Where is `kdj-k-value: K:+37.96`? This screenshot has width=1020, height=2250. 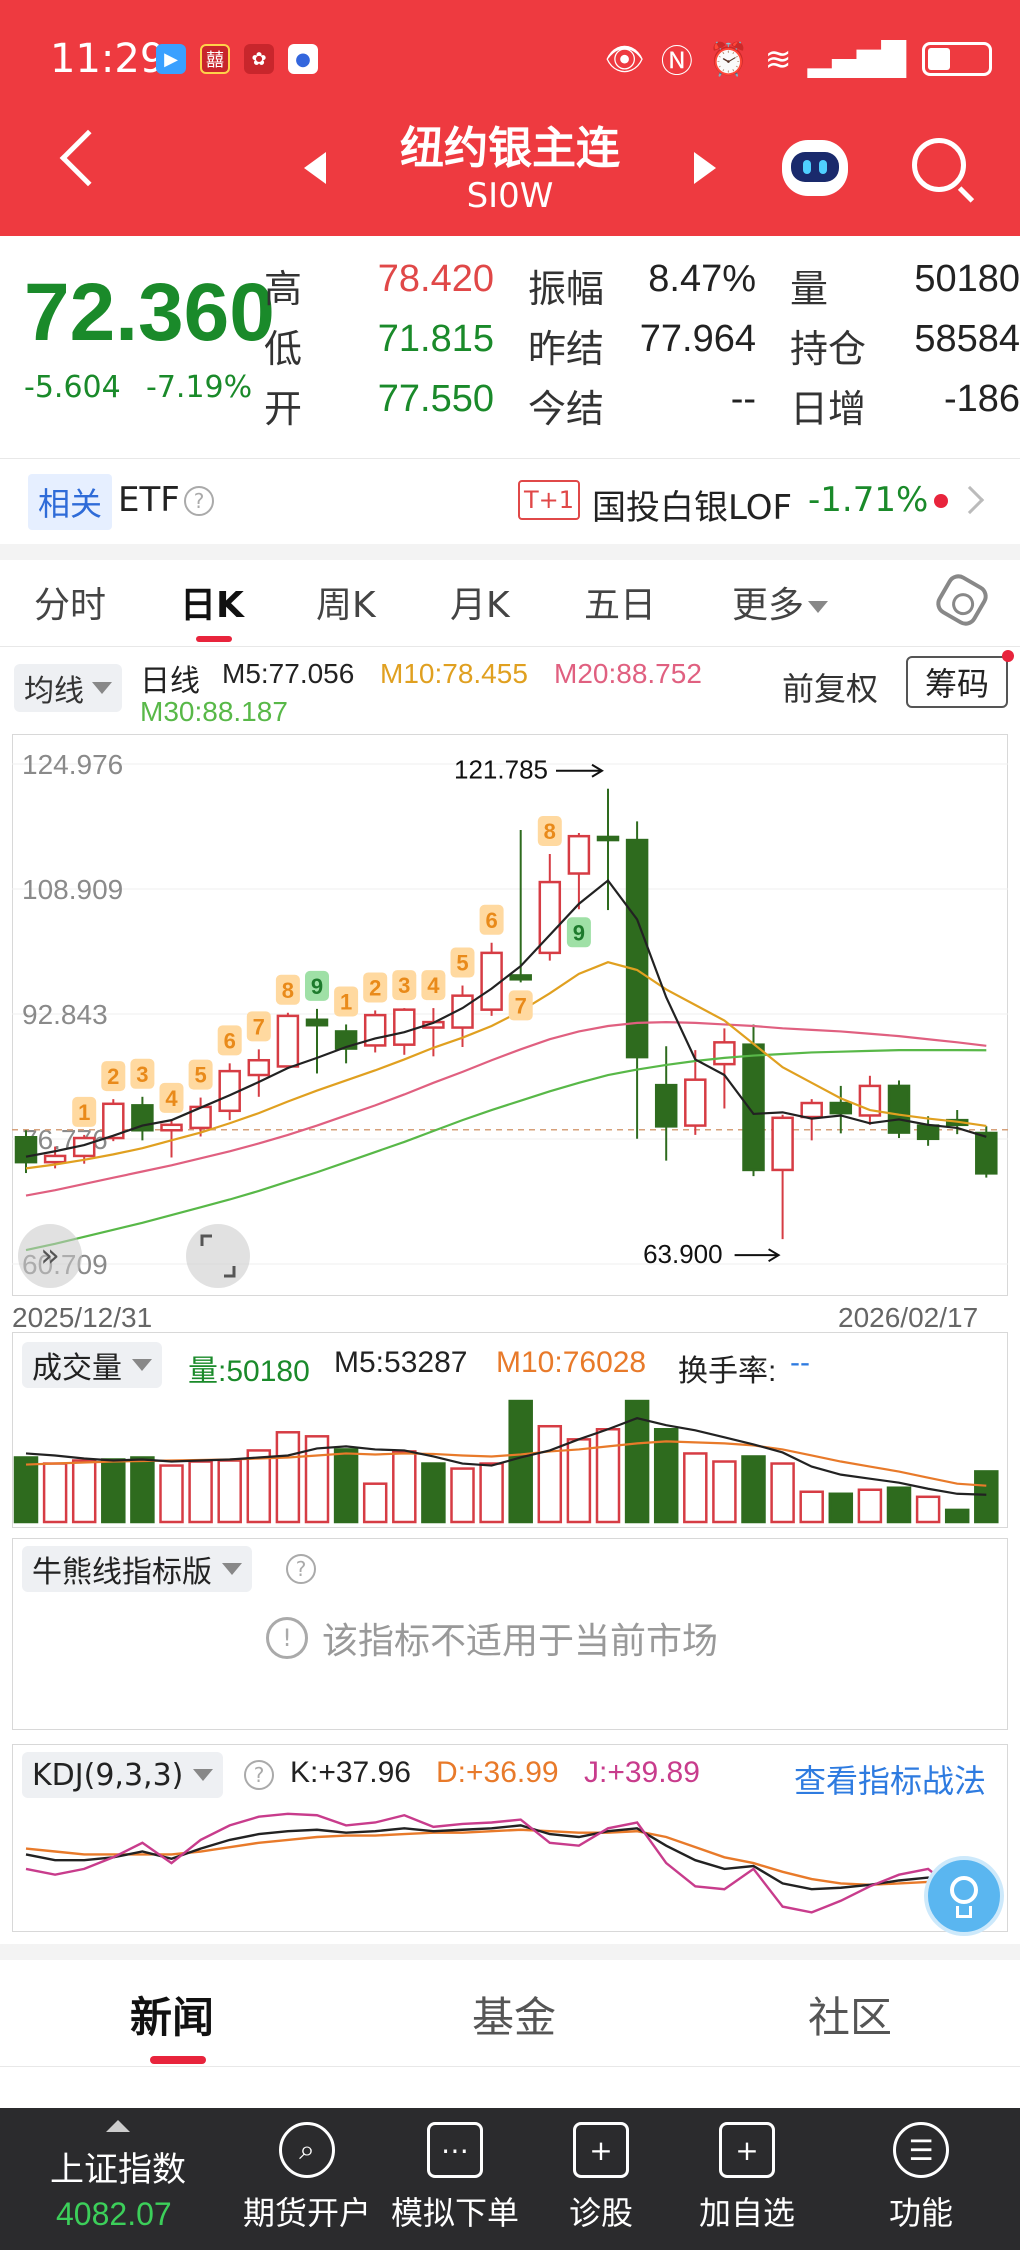 kdj-k-value: K:+37.96 is located at coordinates (350, 1772).